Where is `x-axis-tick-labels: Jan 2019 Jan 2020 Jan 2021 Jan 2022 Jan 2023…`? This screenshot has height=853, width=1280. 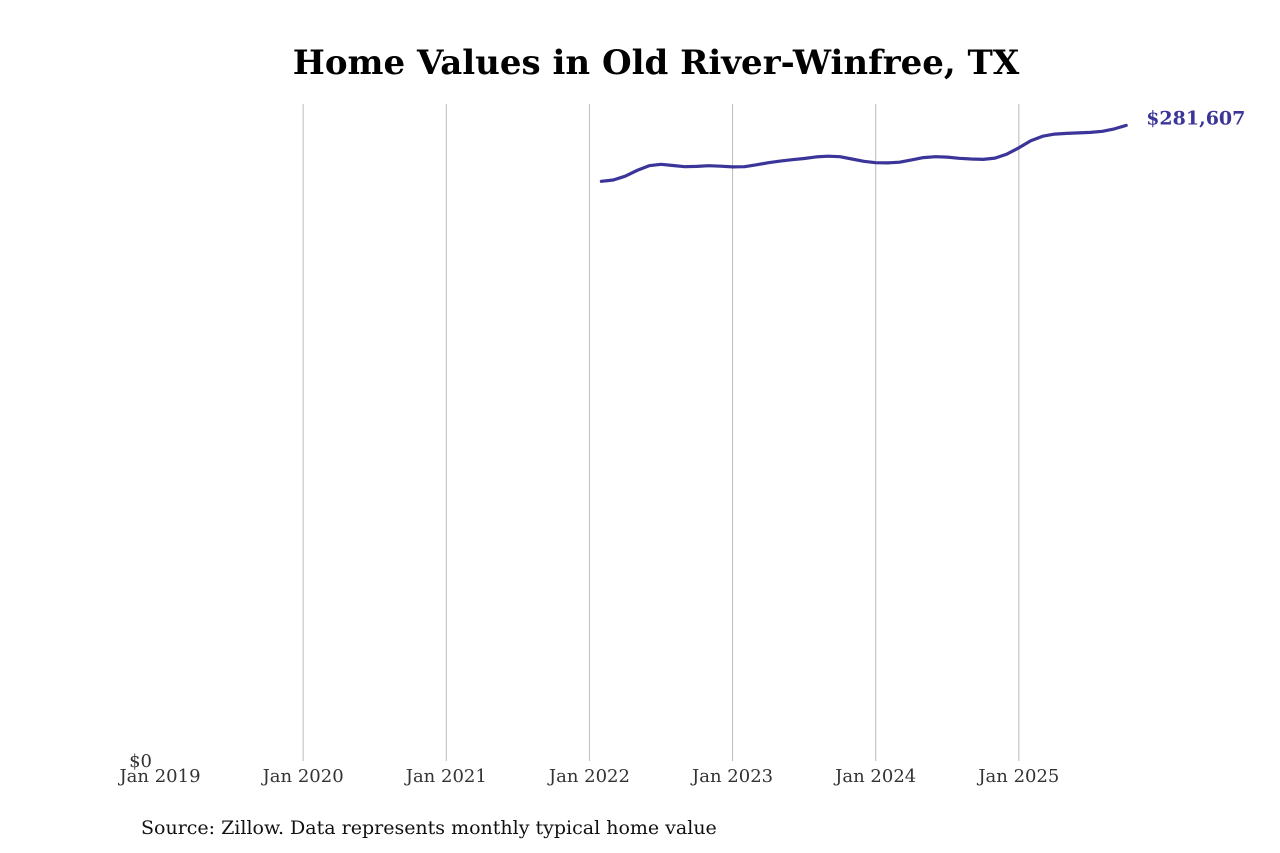 x-axis-tick-labels: Jan 2019 Jan 2020 Jan 2021 Jan 2022 Jan 2023… is located at coordinates (588, 776).